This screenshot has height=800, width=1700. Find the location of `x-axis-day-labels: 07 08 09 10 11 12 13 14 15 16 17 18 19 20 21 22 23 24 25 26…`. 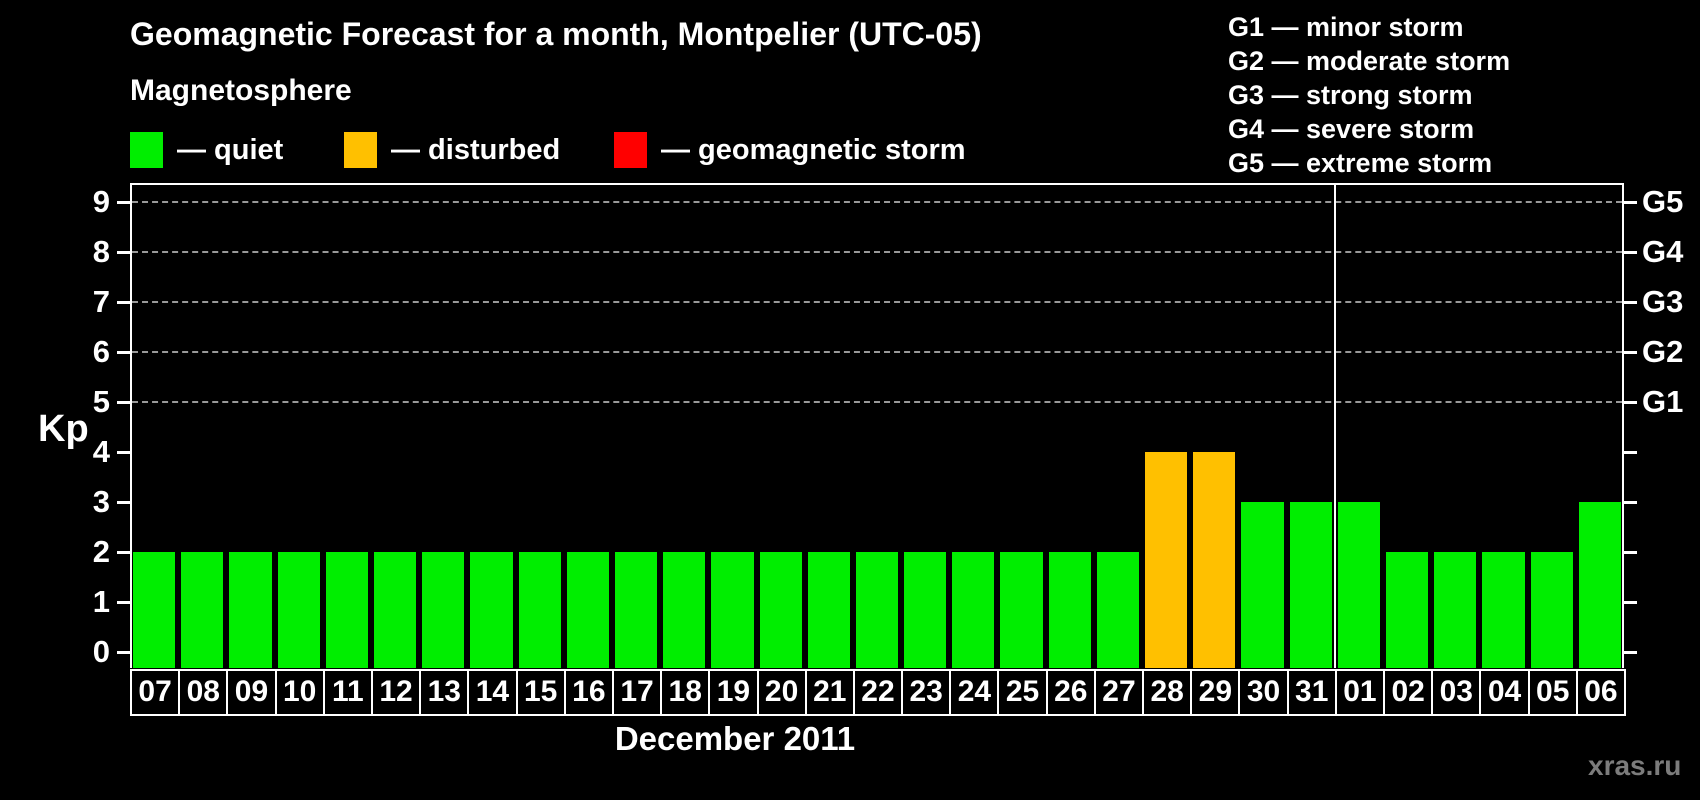

x-axis-day-labels: 07 08 09 10 11 12 13 14 15 16 17 18 19 20 21 22 23 24 25 26… is located at coordinates (880, 692).